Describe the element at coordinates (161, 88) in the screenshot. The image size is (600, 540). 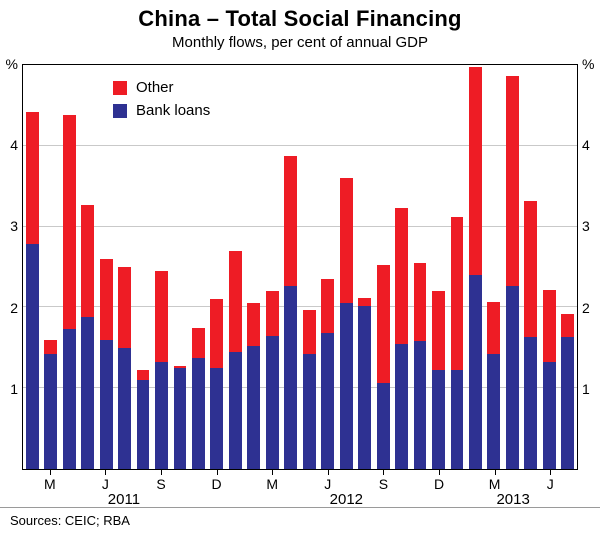
I see `legend-item: Other` at that location.